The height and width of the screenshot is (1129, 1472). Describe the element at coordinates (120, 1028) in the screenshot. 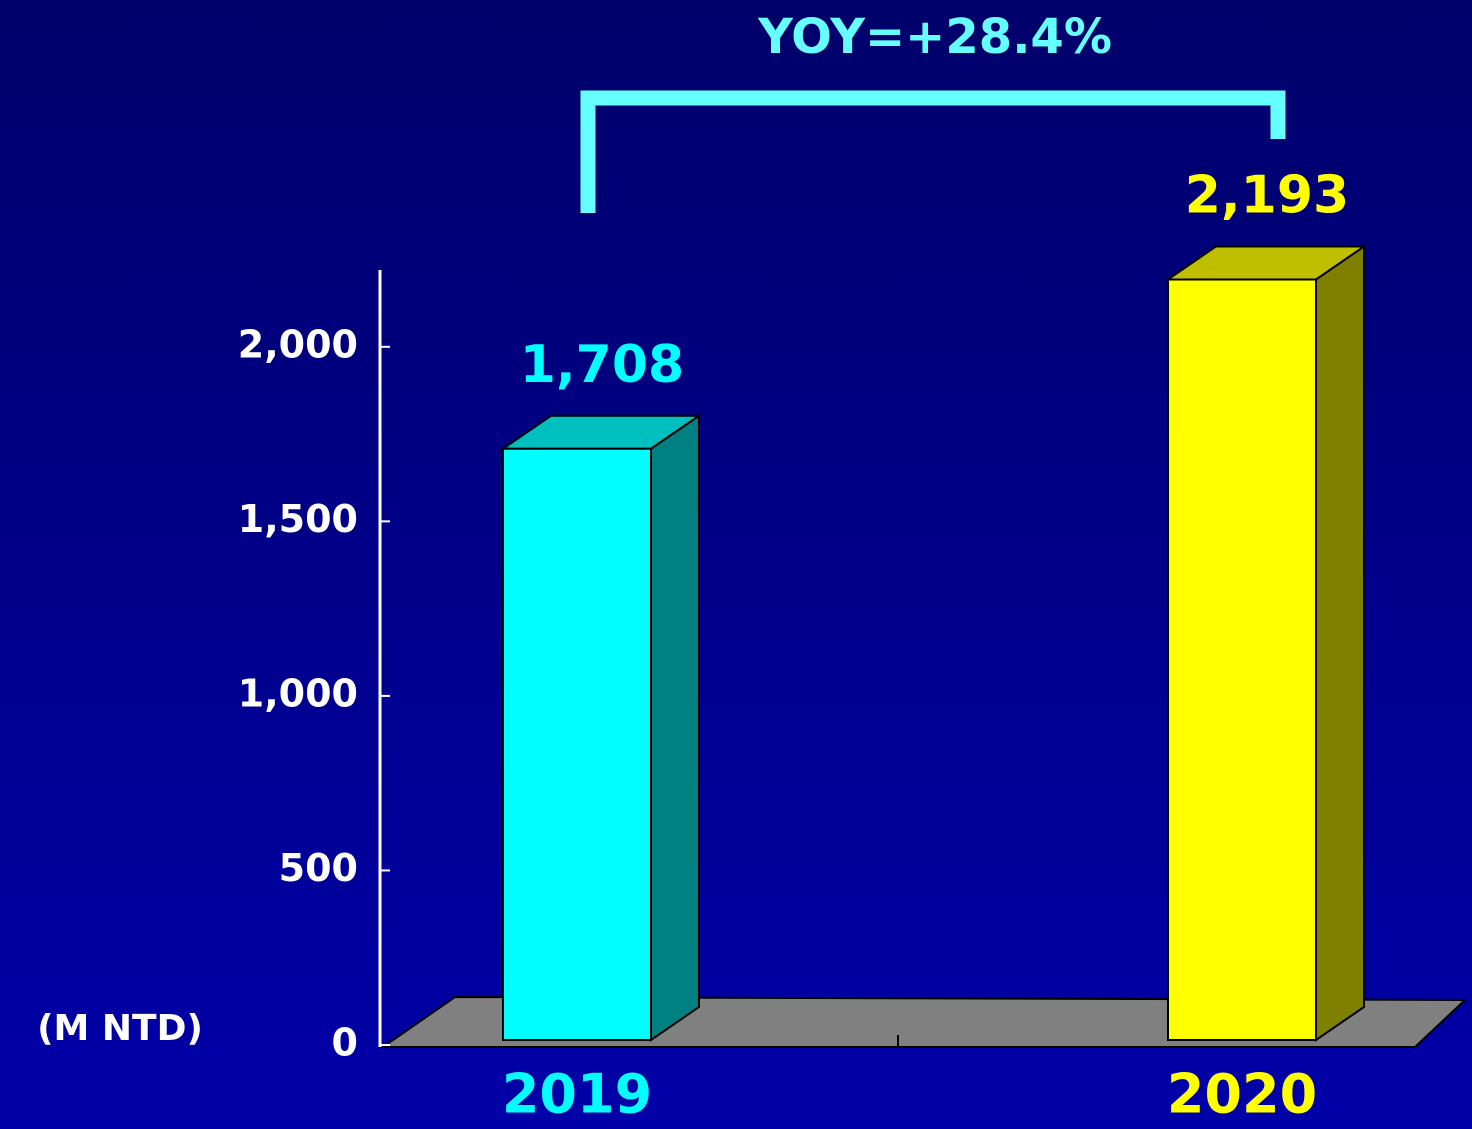

I see `y-axis-unit: (M NTD)` at that location.